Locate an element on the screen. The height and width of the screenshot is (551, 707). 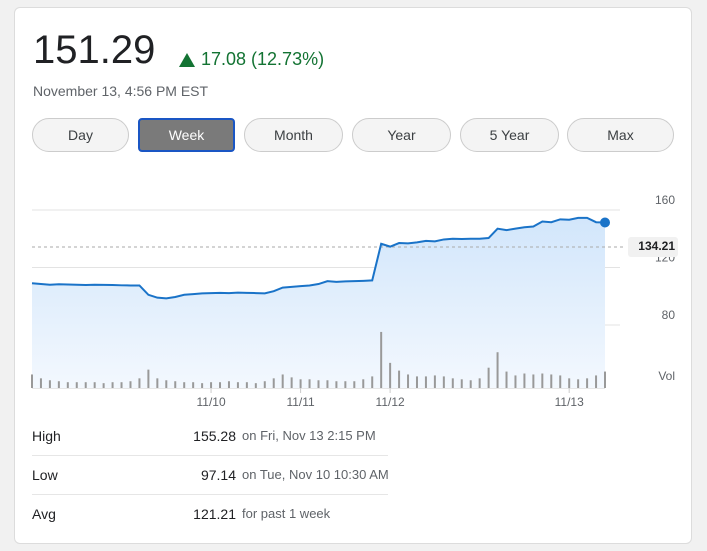
stat-row: High 155.28 on Fri, Nov 13 2:15 PM is located at coordinates (210, 436).